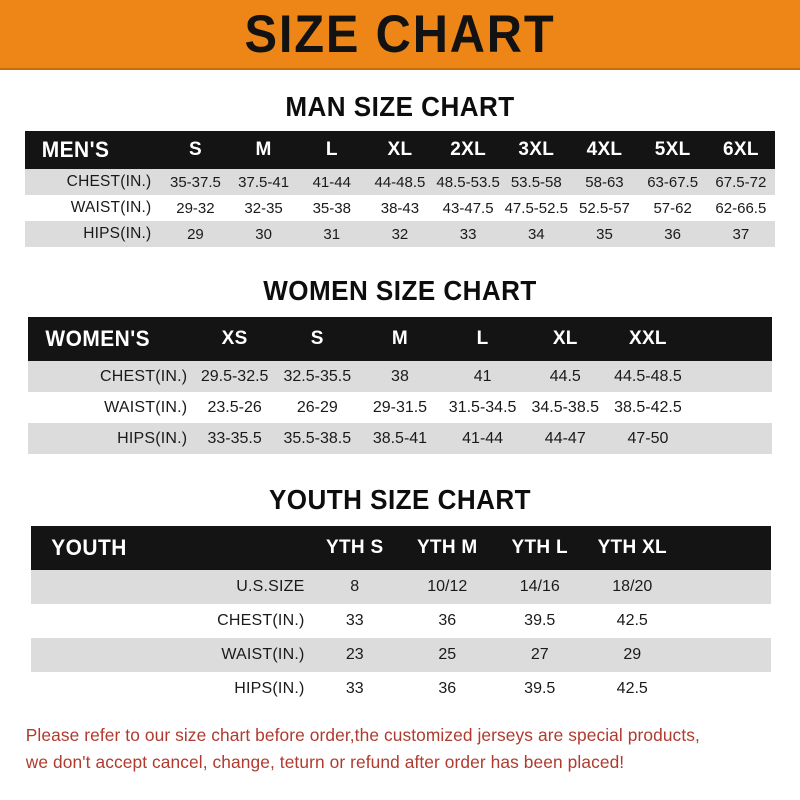  What do you see at coordinates (540, 688) in the screenshot?
I see `youth-cell: 39.5` at bounding box center [540, 688].